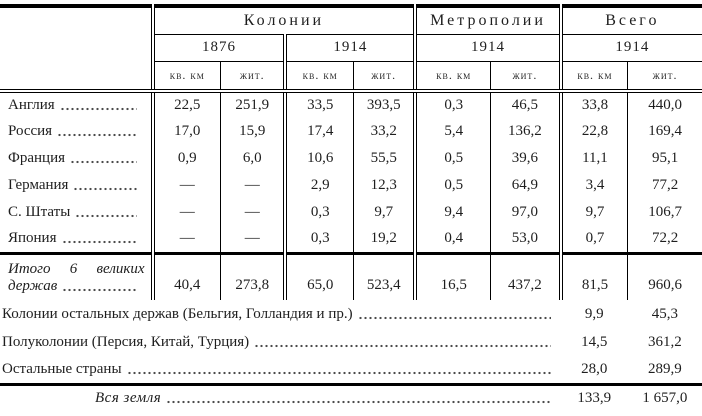  Describe the element at coordinates (664, 371) in the screenshot. I see `value-cell: 289,9` at that location.